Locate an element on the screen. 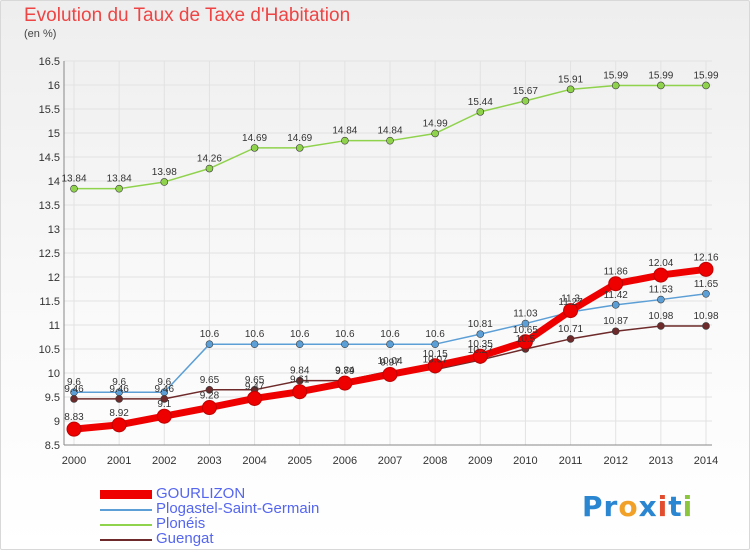  data-label: 14.26 is located at coordinates (209, 159).